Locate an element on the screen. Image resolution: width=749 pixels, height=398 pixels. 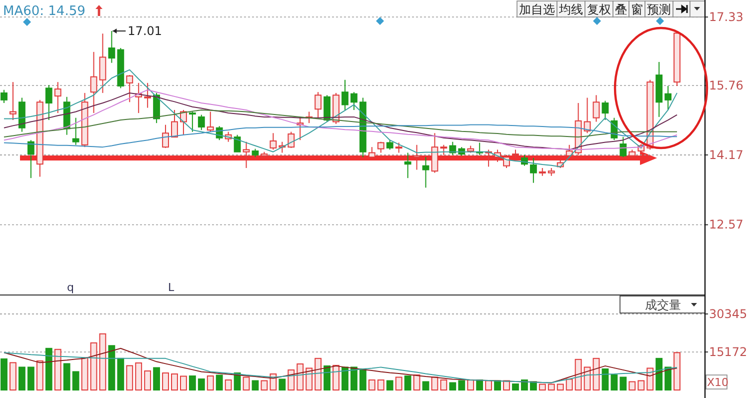
y-tick-label: 17.33 is located at coordinates (726, 17).